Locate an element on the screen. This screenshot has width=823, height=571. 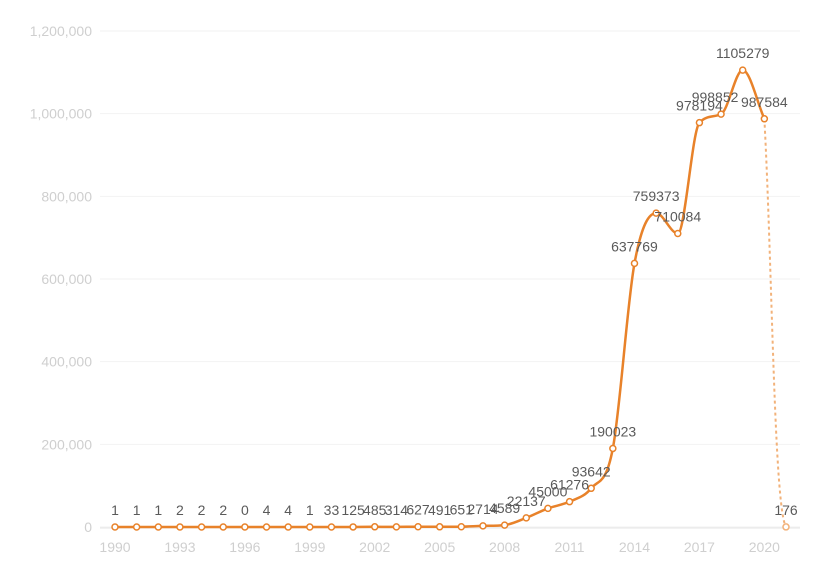
x-tick-label: 2014 is located at coordinates (634, 547).